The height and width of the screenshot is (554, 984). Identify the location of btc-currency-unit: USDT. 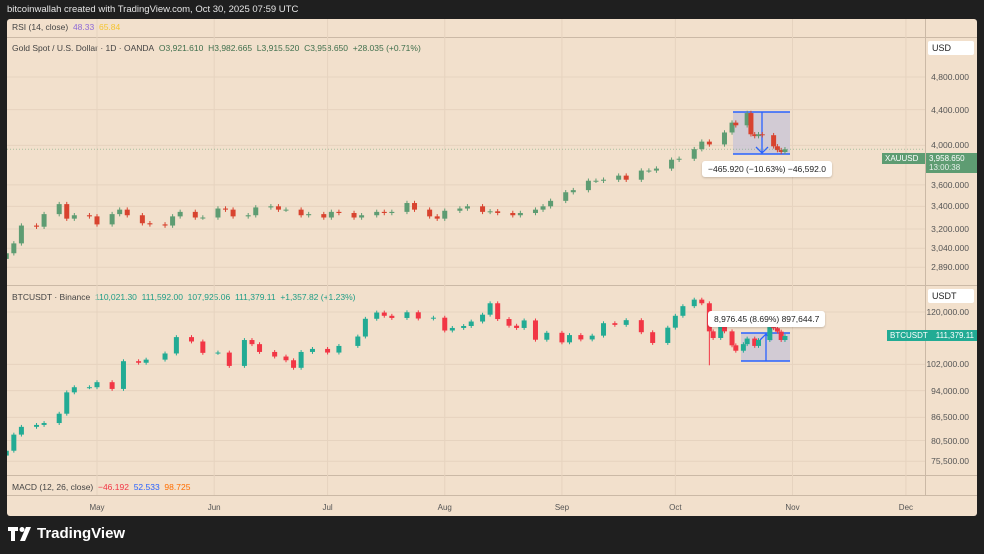
(951, 296).